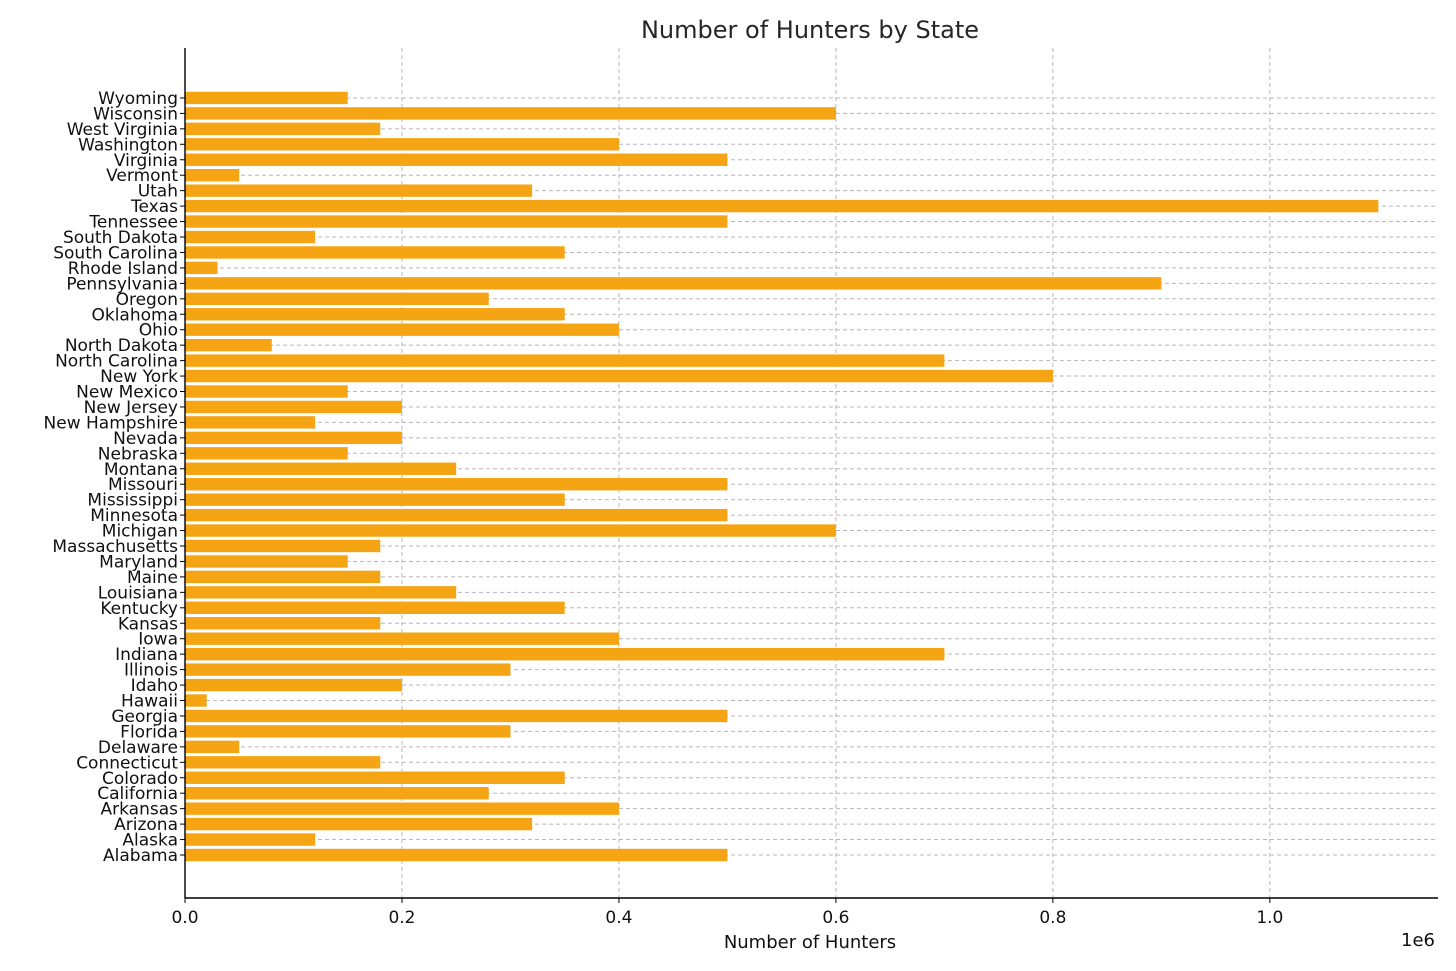  What do you see at coordinates (266, 98) in the screenshot?
I see `bar-wyoming` at bounding box center [266, 98].